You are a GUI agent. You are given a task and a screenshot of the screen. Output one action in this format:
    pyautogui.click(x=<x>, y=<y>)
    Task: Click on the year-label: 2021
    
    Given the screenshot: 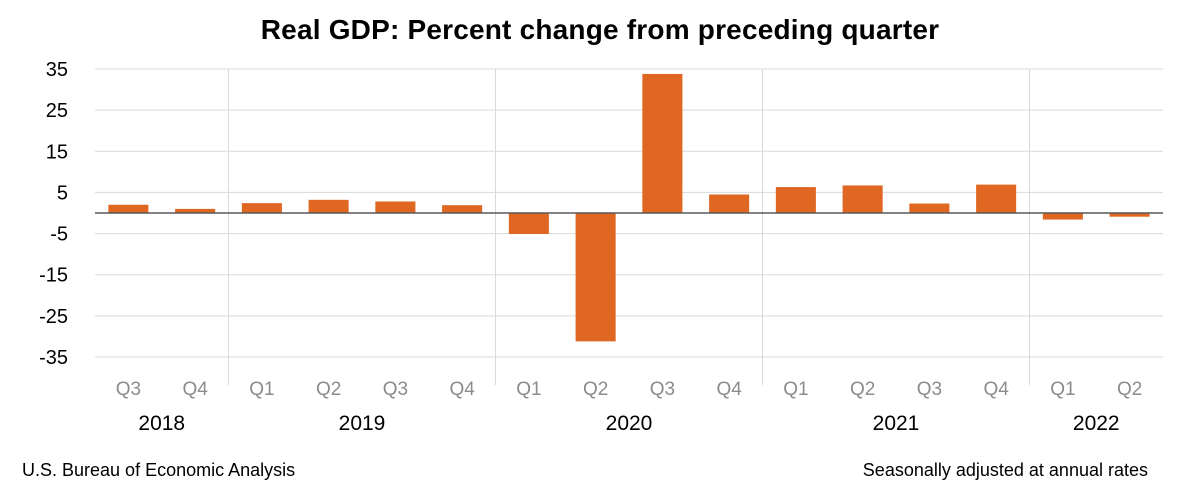 What is the action you would take?
    pyautogui.click(x=896, y=423)
    